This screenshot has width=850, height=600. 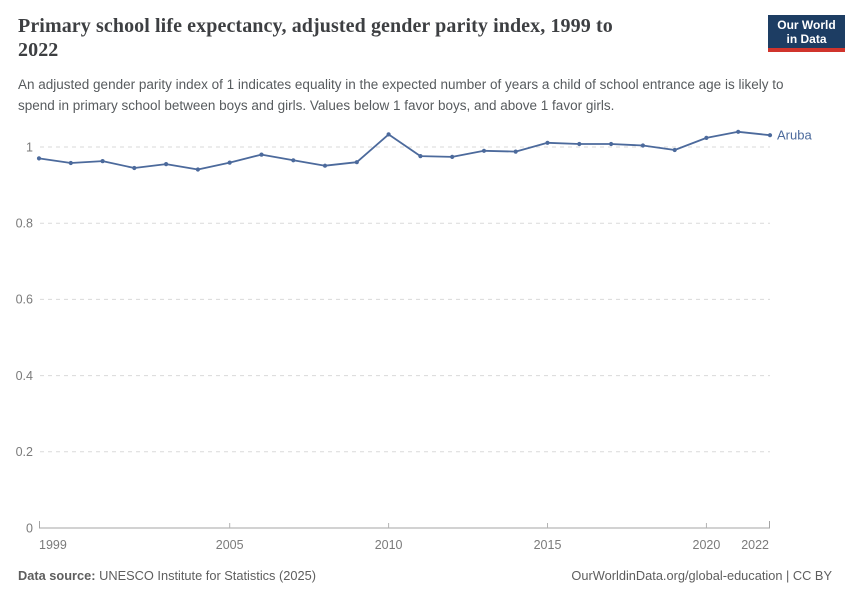 What do you see at coordinates (53, 545) in the screenshot?
I see `x-tick-label: 1999` at bounding box center [53, 545].